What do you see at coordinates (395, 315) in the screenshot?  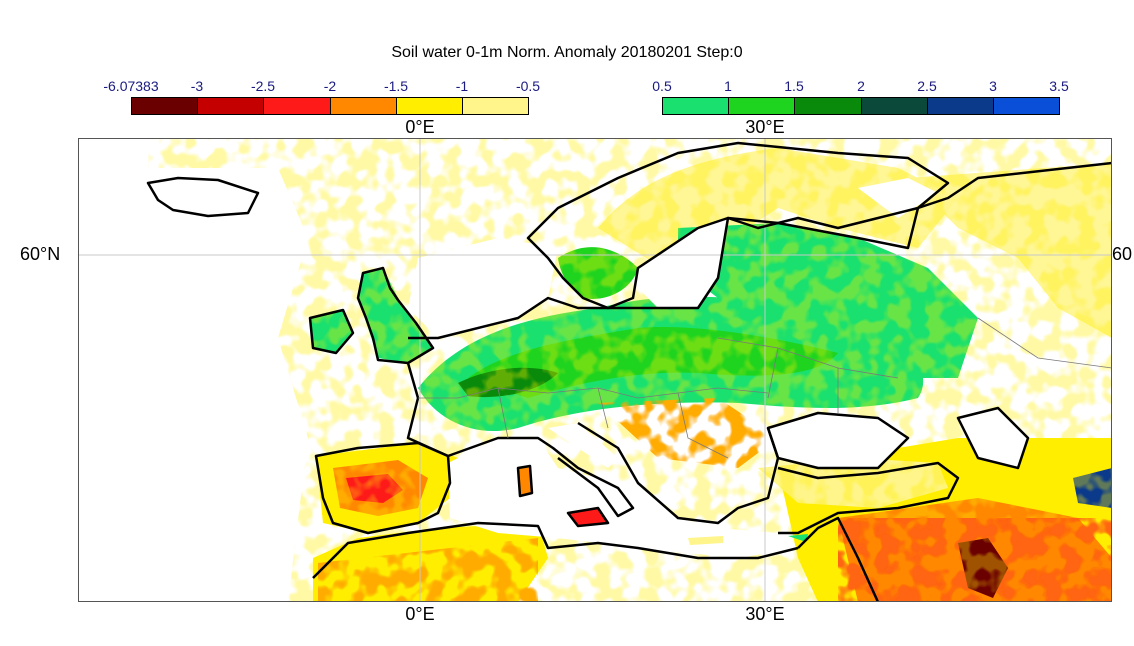 I see `coast-britain` at bounding box center [395, 315].